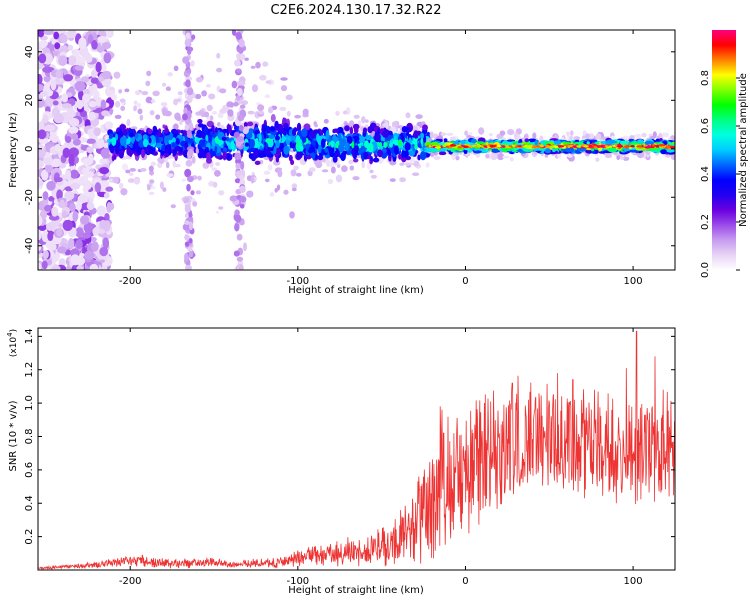  I want to click on colorbar-label: Normalized spectral amplitude, so click(743, 150).